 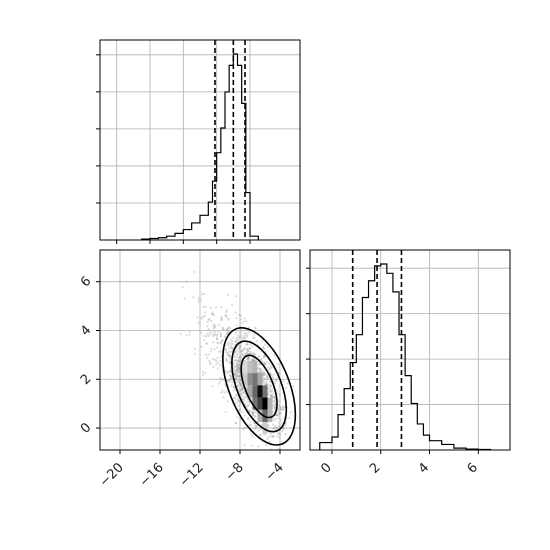 What do you see at coordinates (198, 141) in the screenshot?
I see `x-marginal-histogram-panel` at bounding box center [198, 141].